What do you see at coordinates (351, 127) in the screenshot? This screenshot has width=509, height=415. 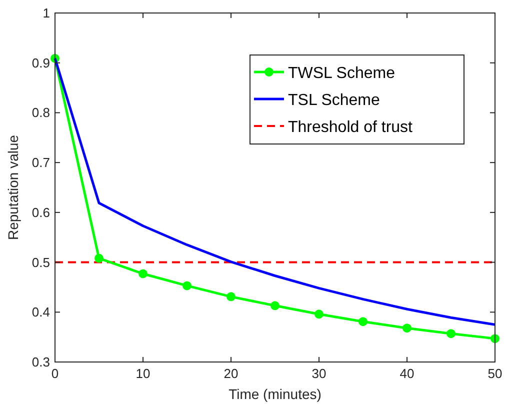 I see `legend-label: Threshold of trust` at bounding box center [351, 127].